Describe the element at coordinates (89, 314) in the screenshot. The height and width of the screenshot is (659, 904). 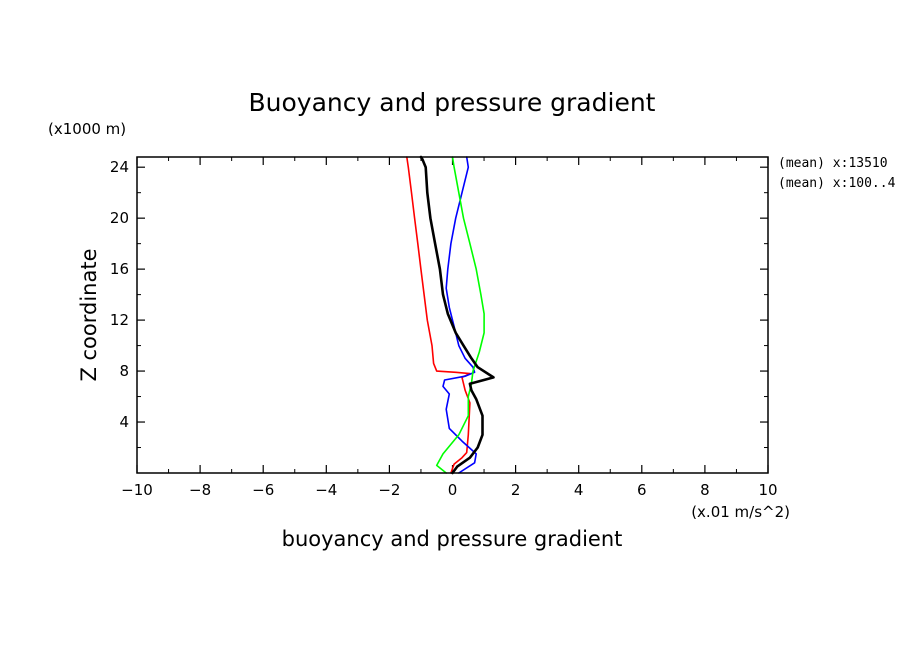
I see `y-axis-title: Z coordinate` at that location.